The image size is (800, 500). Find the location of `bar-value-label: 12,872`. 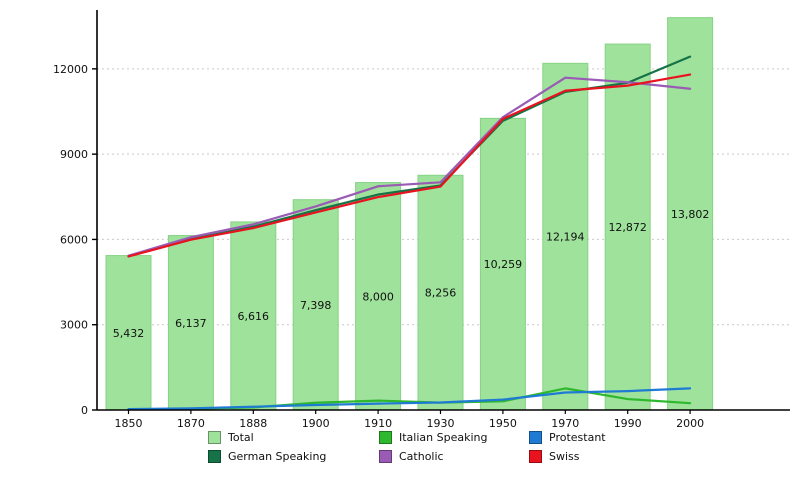

bar-value-label: 12,872 is located at coordinates (627, 227).